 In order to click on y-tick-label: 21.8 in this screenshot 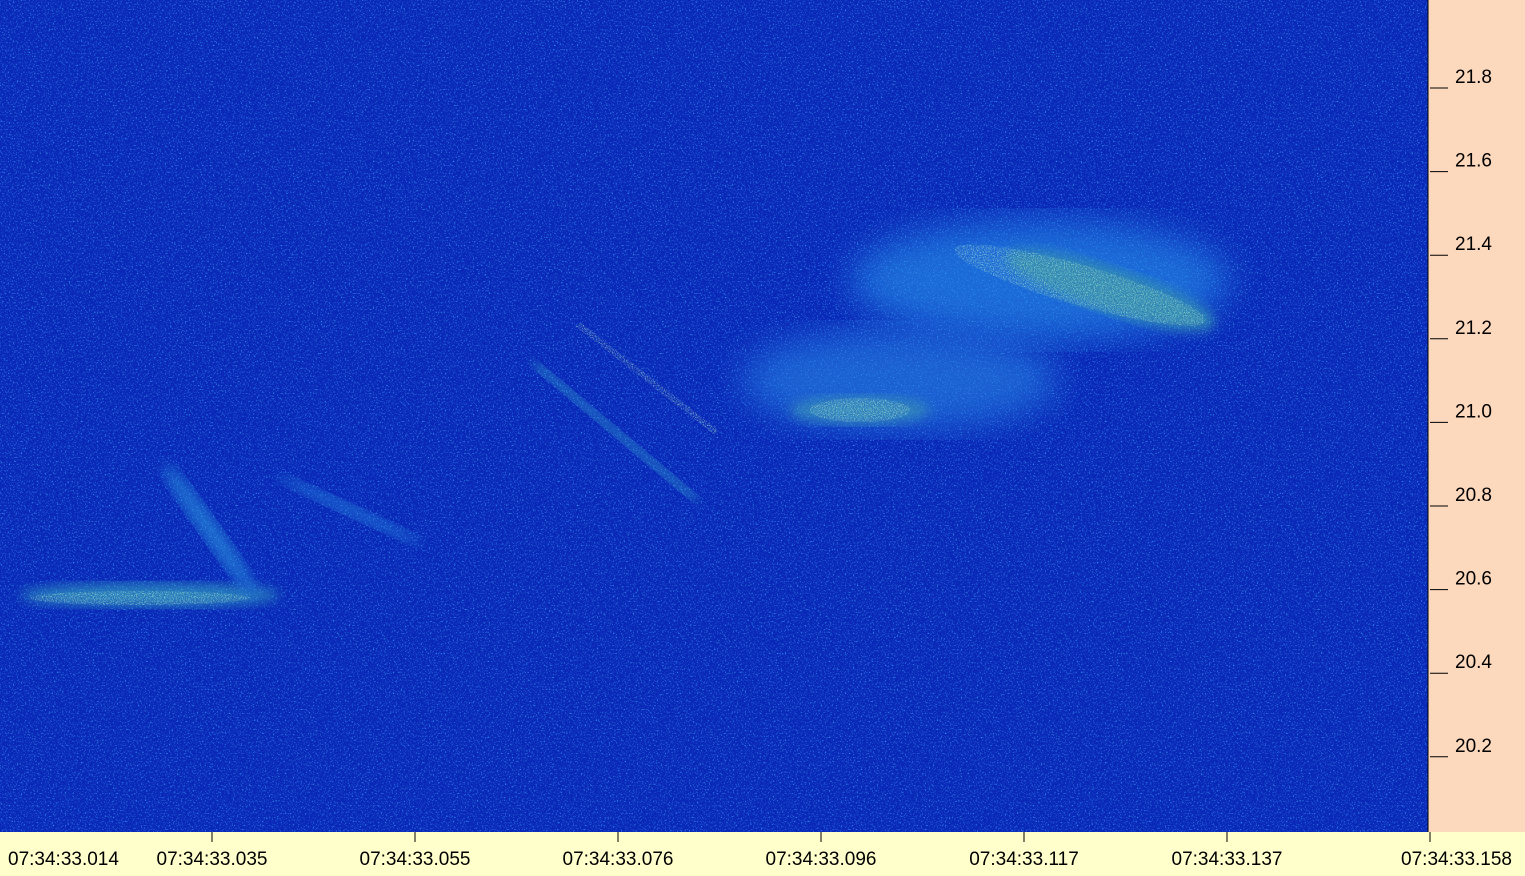, I will do `click(1473, 77)`.